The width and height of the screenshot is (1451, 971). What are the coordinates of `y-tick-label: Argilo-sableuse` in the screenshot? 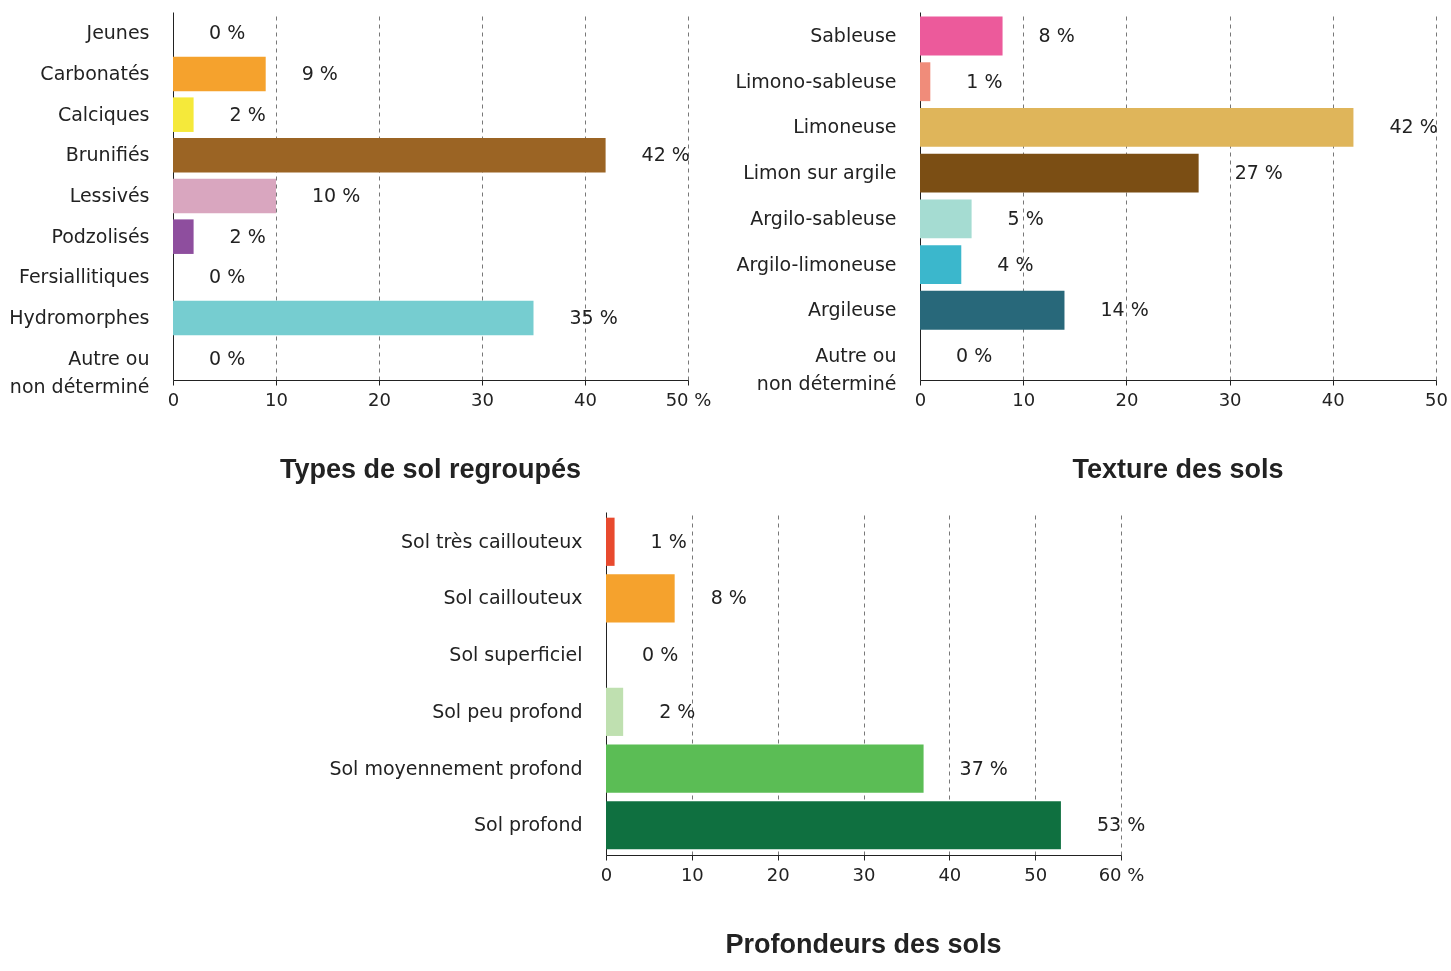 It's located at (823, 217).